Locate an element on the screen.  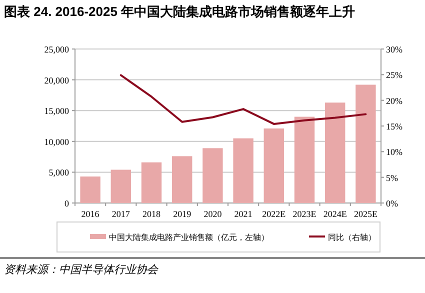
legend-label: 同比（右轴） is located at coordinates (352, 237).